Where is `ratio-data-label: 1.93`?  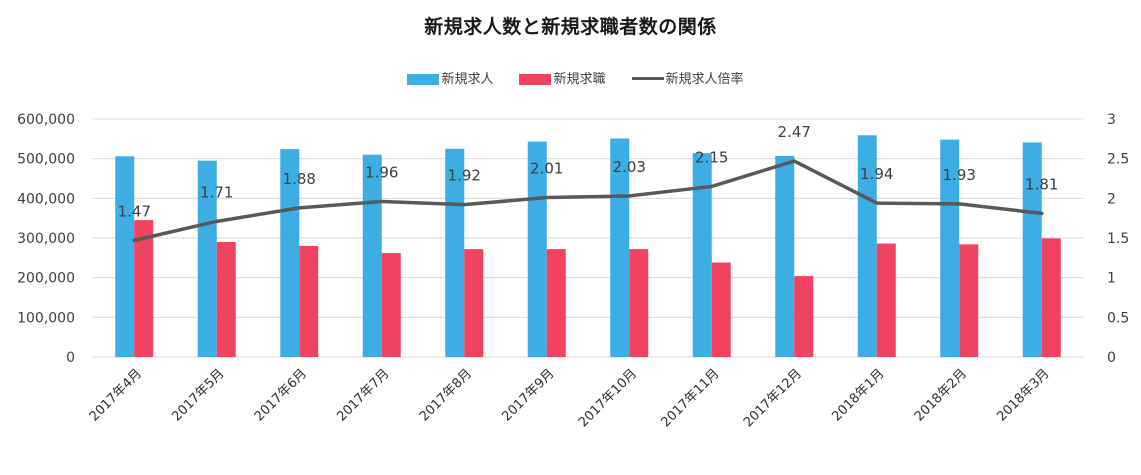
ratio-data-label: 1.93 is located at coordinates (959, 175).